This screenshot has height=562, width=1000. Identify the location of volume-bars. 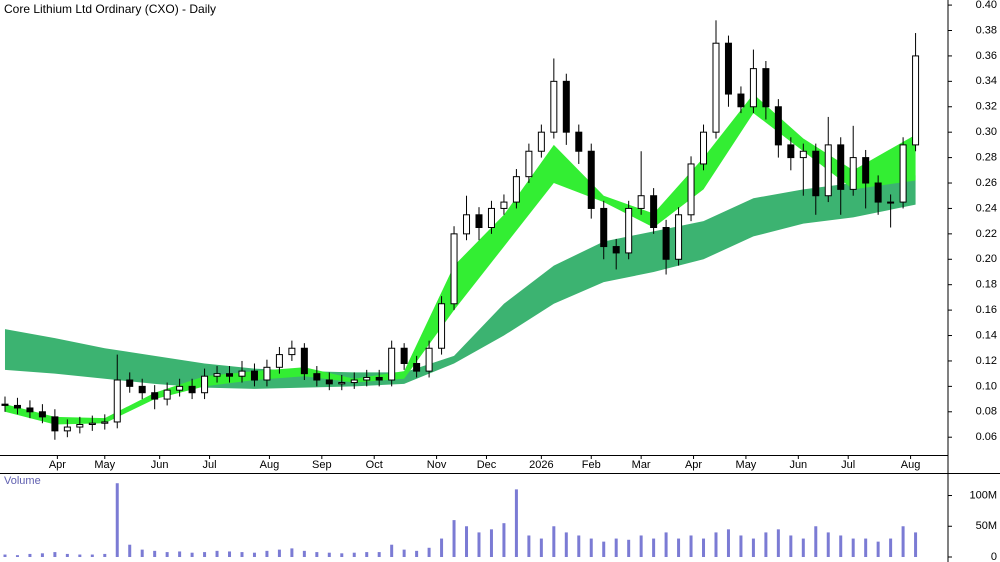
(460, 520).